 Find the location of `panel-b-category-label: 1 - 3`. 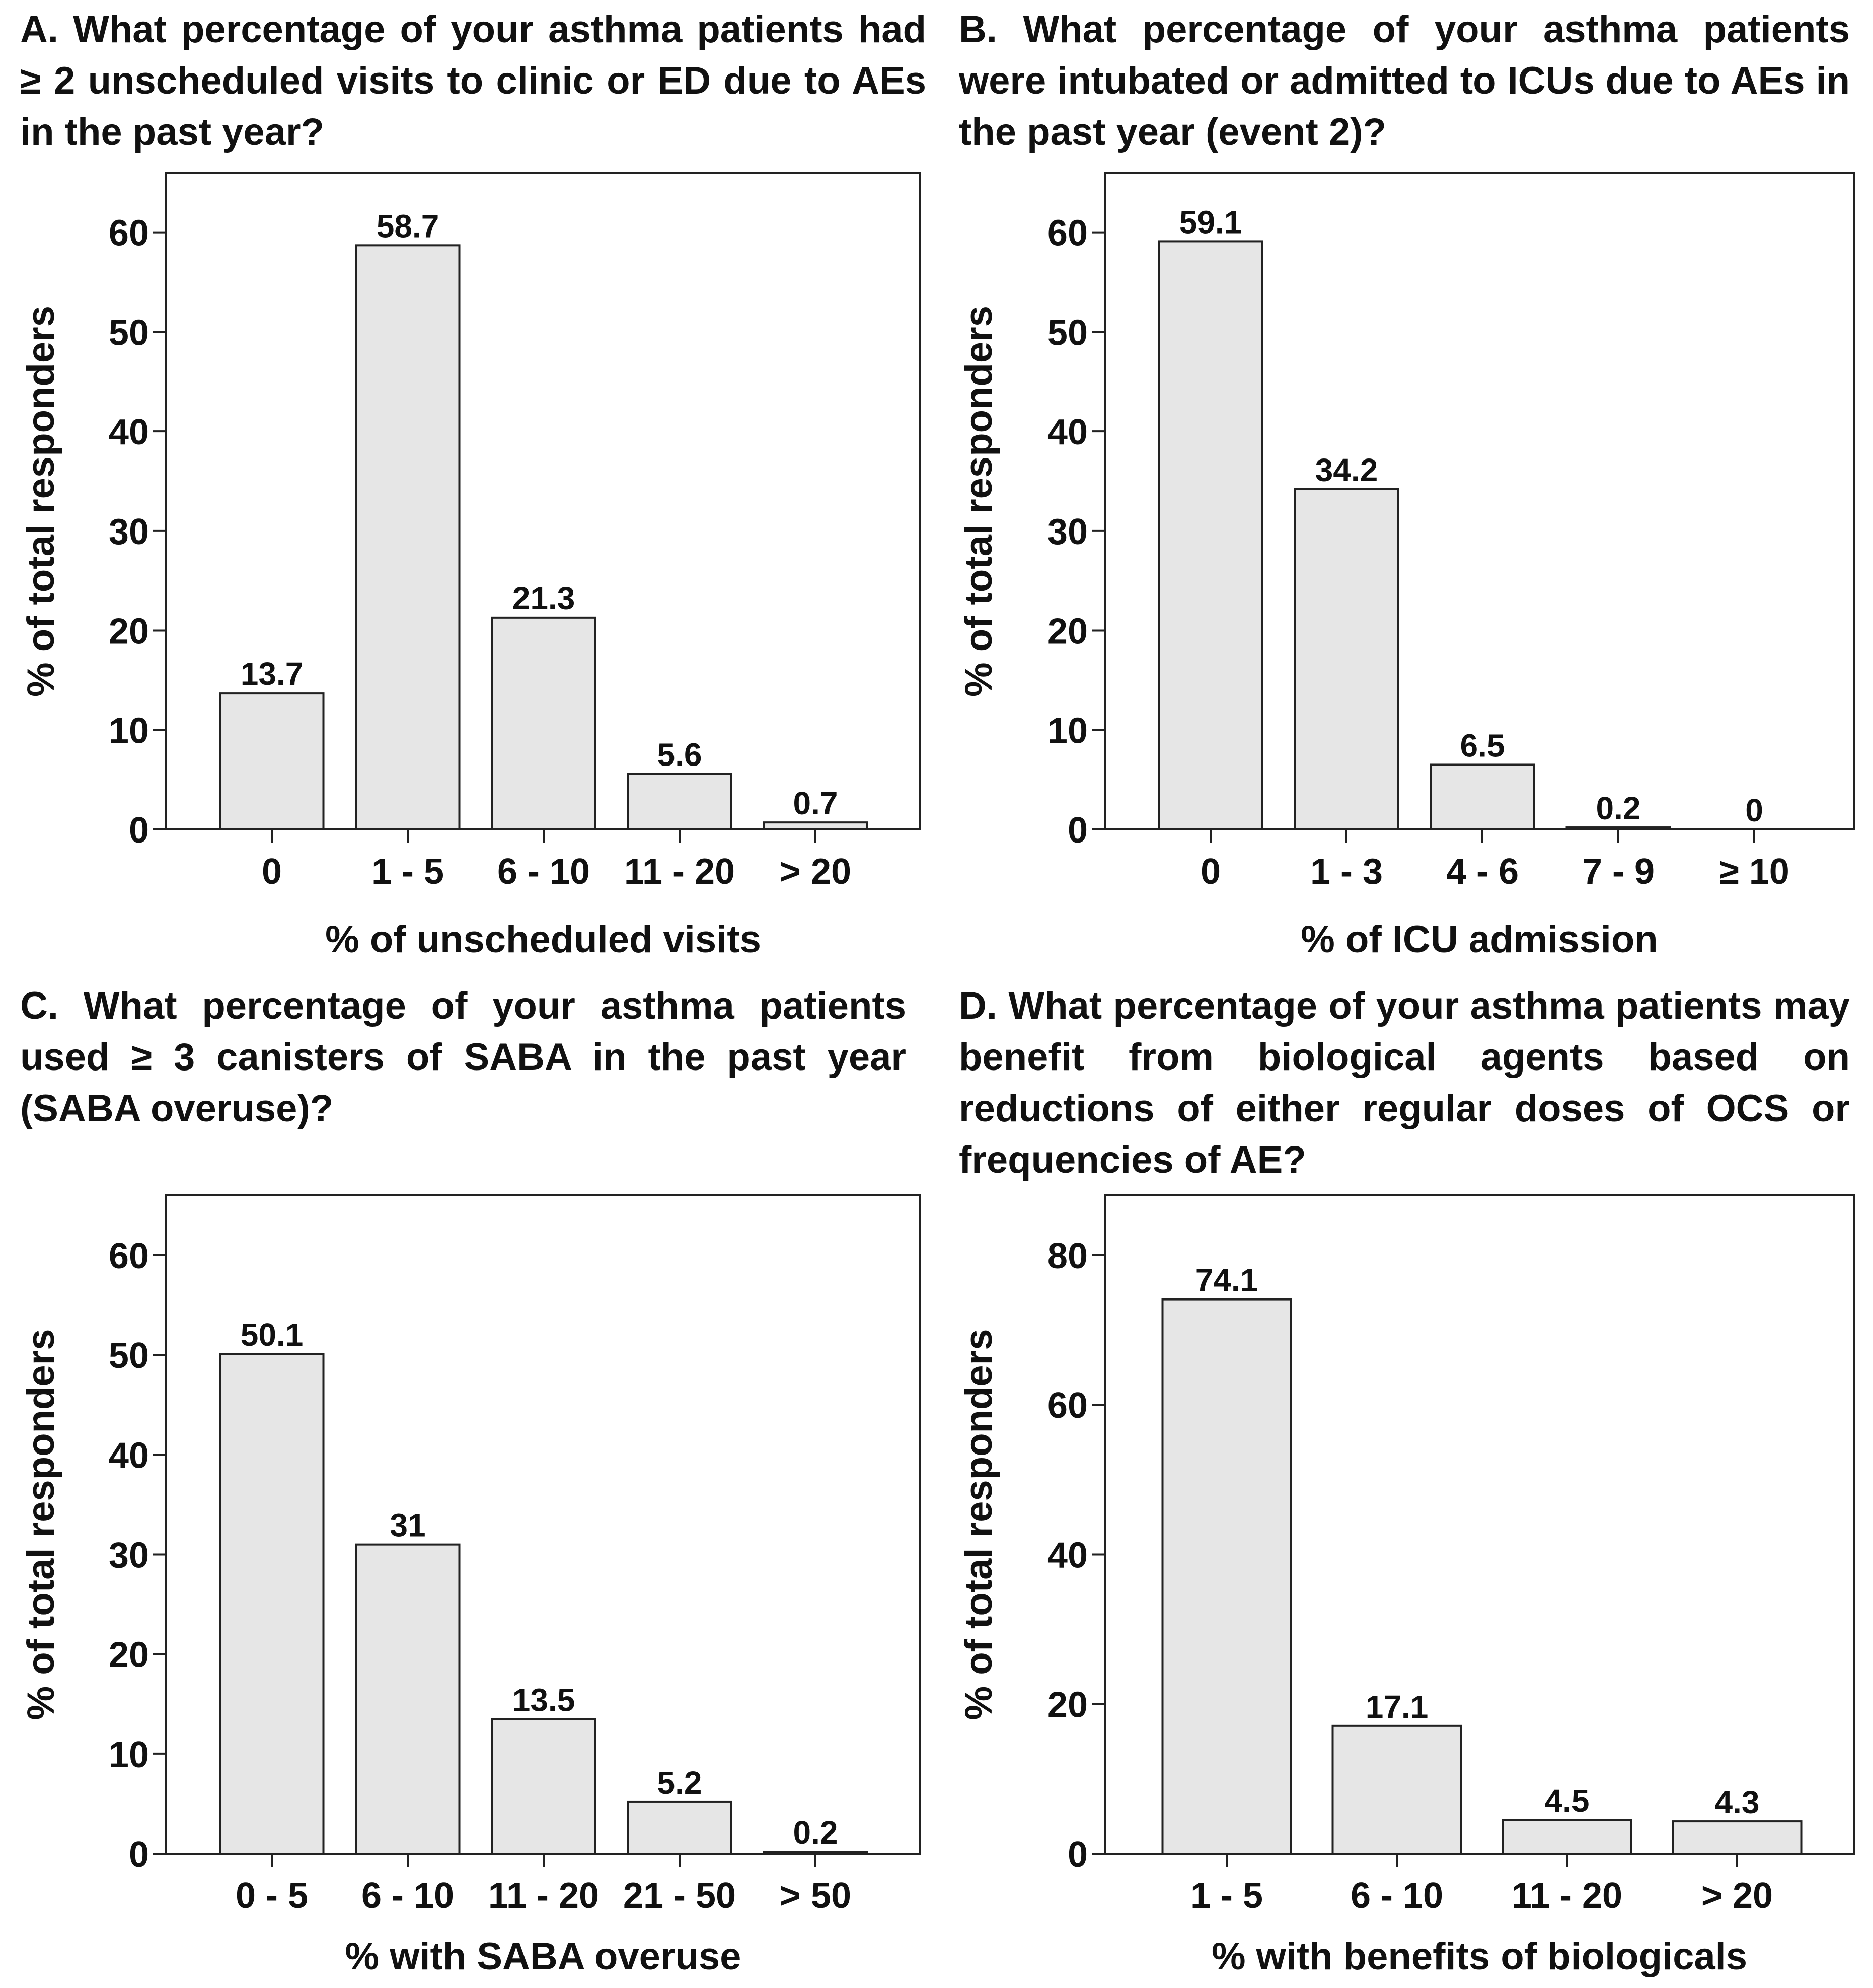

panel-b-category-label: 1 - 3 is located at coordinates (1346, 872).